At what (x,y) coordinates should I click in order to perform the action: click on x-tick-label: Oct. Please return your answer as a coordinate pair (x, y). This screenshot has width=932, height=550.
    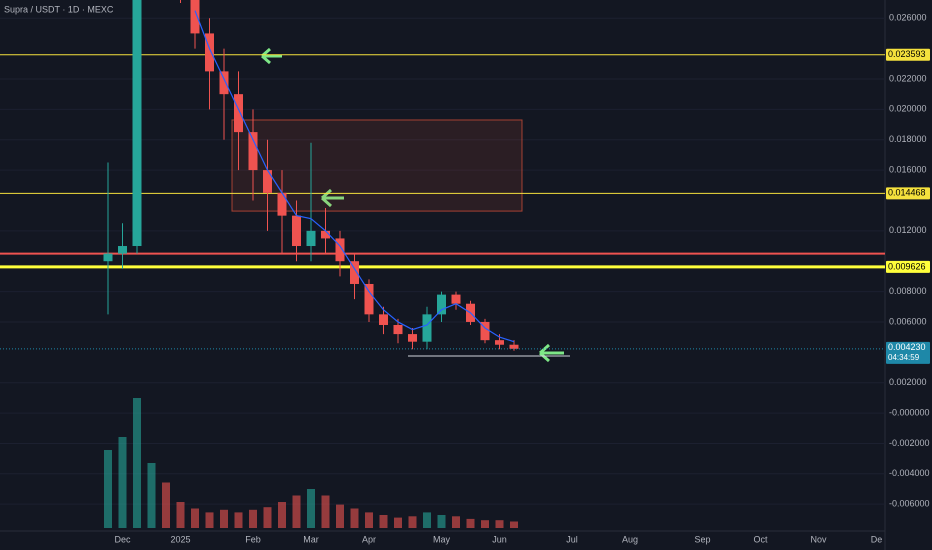
    Looking at the image, I should click on (760, 539).